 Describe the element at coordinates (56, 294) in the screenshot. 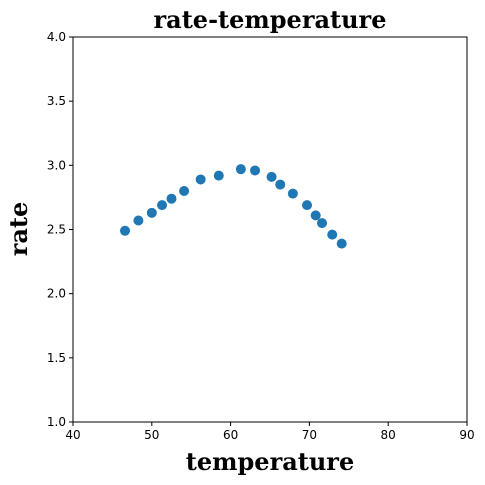

I see `y-tick-label: 2.0` at that location.